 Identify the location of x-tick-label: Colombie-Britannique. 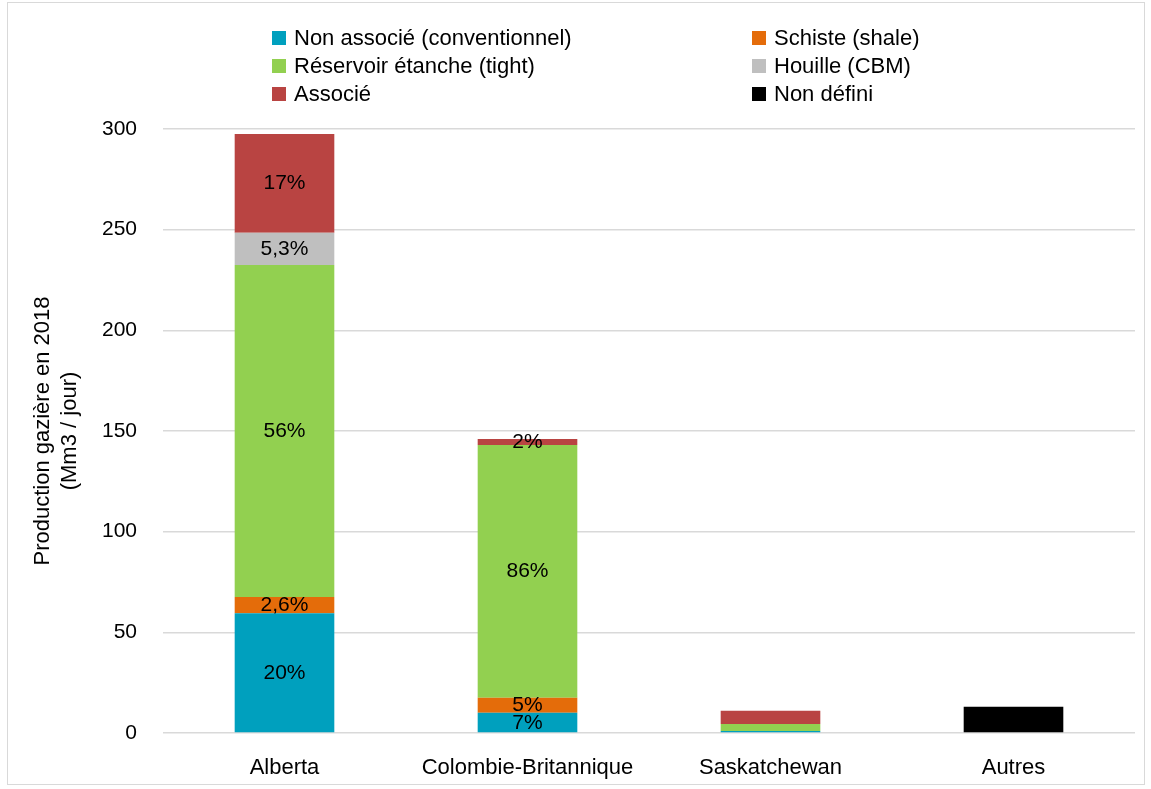
(527, 767).